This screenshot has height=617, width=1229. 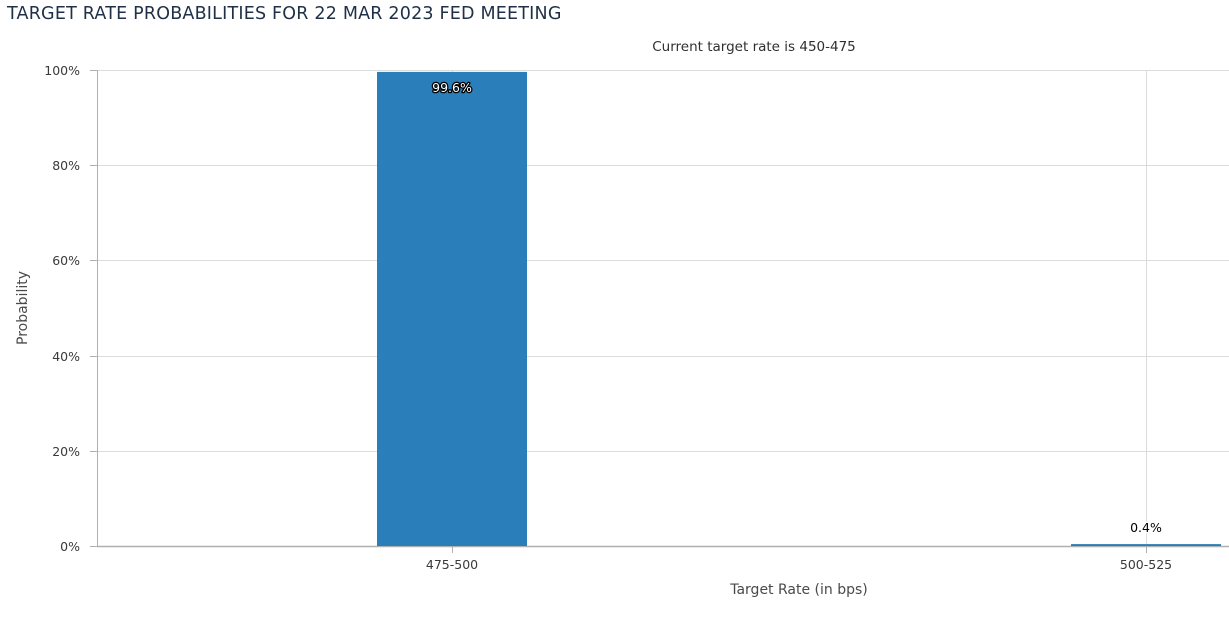 What do you see at coordinates (66, 356) in the screenshot?
I see `y-tick-label: 40%` at bounding box center [66, 356].